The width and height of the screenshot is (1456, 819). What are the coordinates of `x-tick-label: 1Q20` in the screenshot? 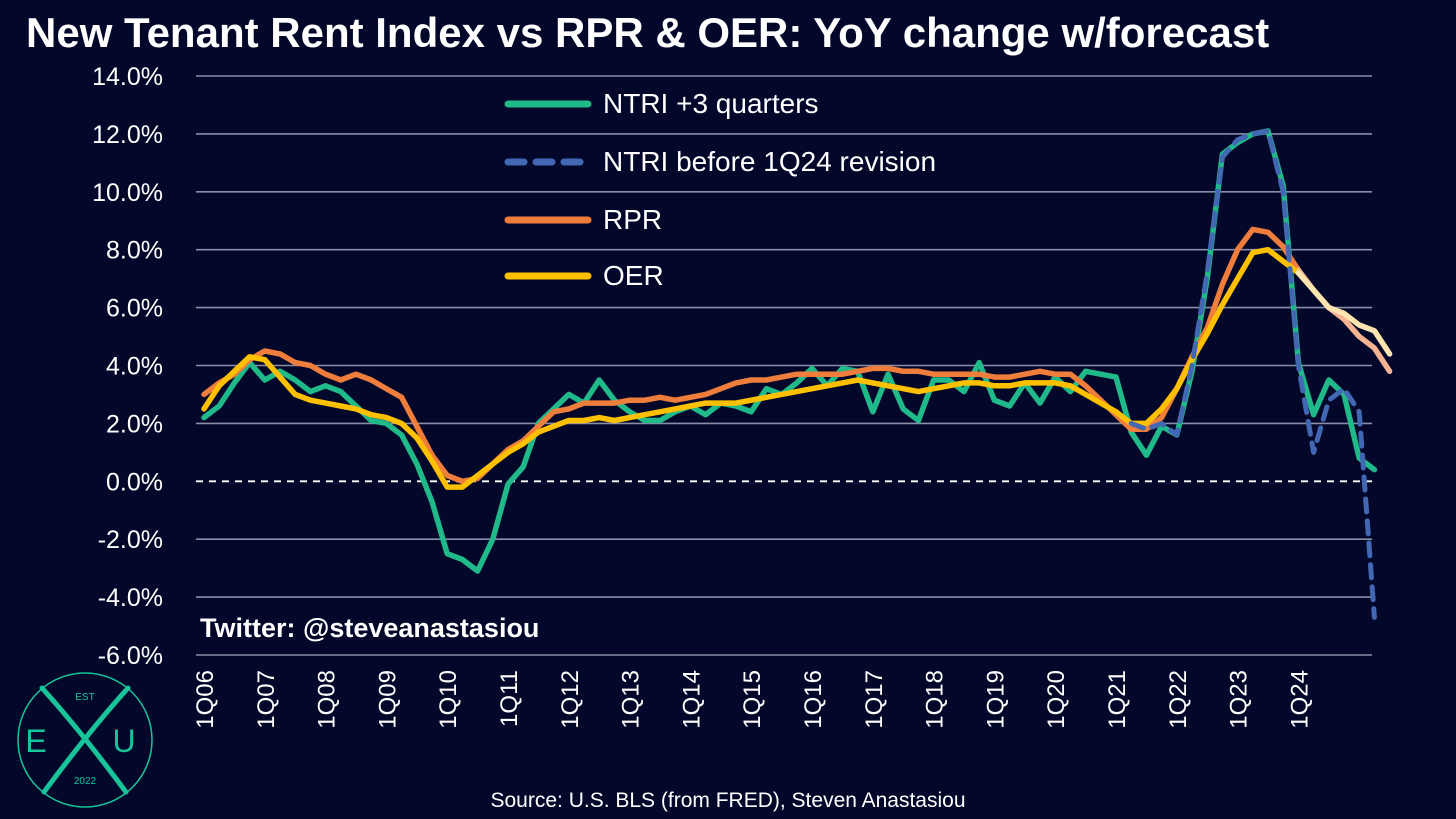 It's located at (1056, 699).